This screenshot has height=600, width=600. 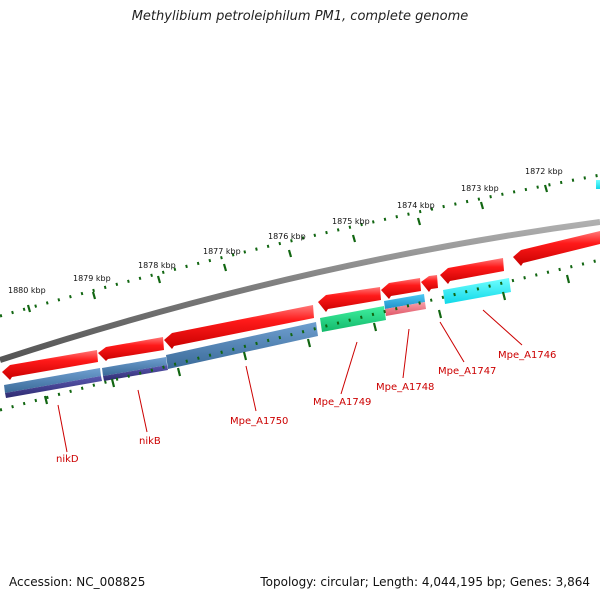 What do you see at coordinates (92, 278) in the screenshot?
I see `scale-tick-label: 1879 kbp` at bounding box center [92, 278].